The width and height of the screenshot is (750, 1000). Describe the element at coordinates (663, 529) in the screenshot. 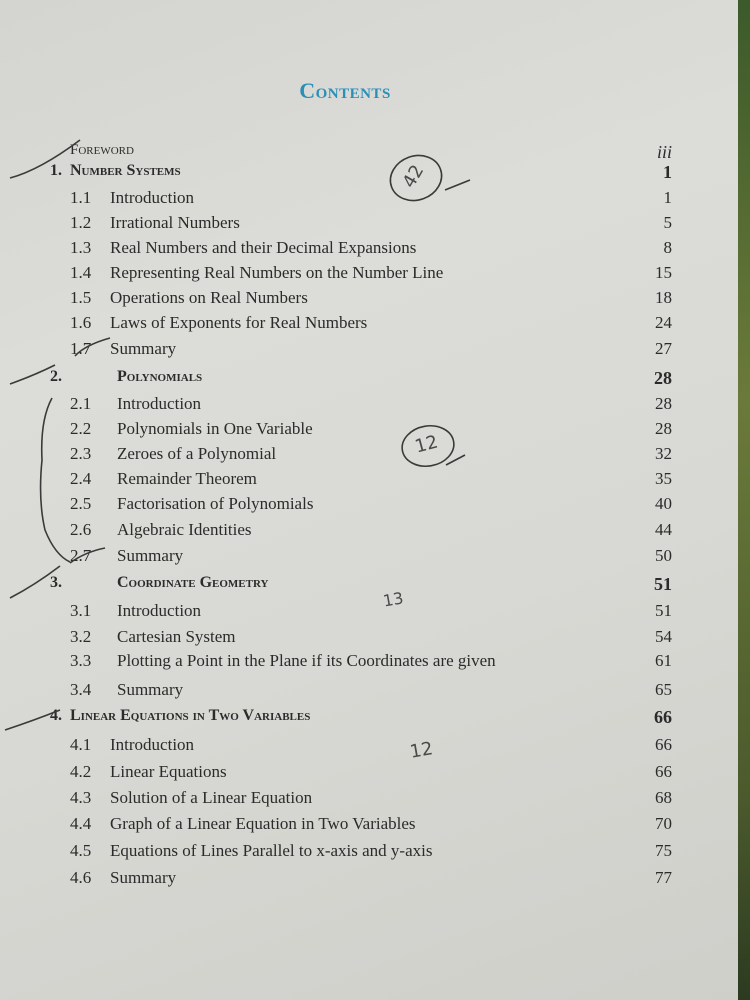

I see `entry-page-number: 44` at that location.